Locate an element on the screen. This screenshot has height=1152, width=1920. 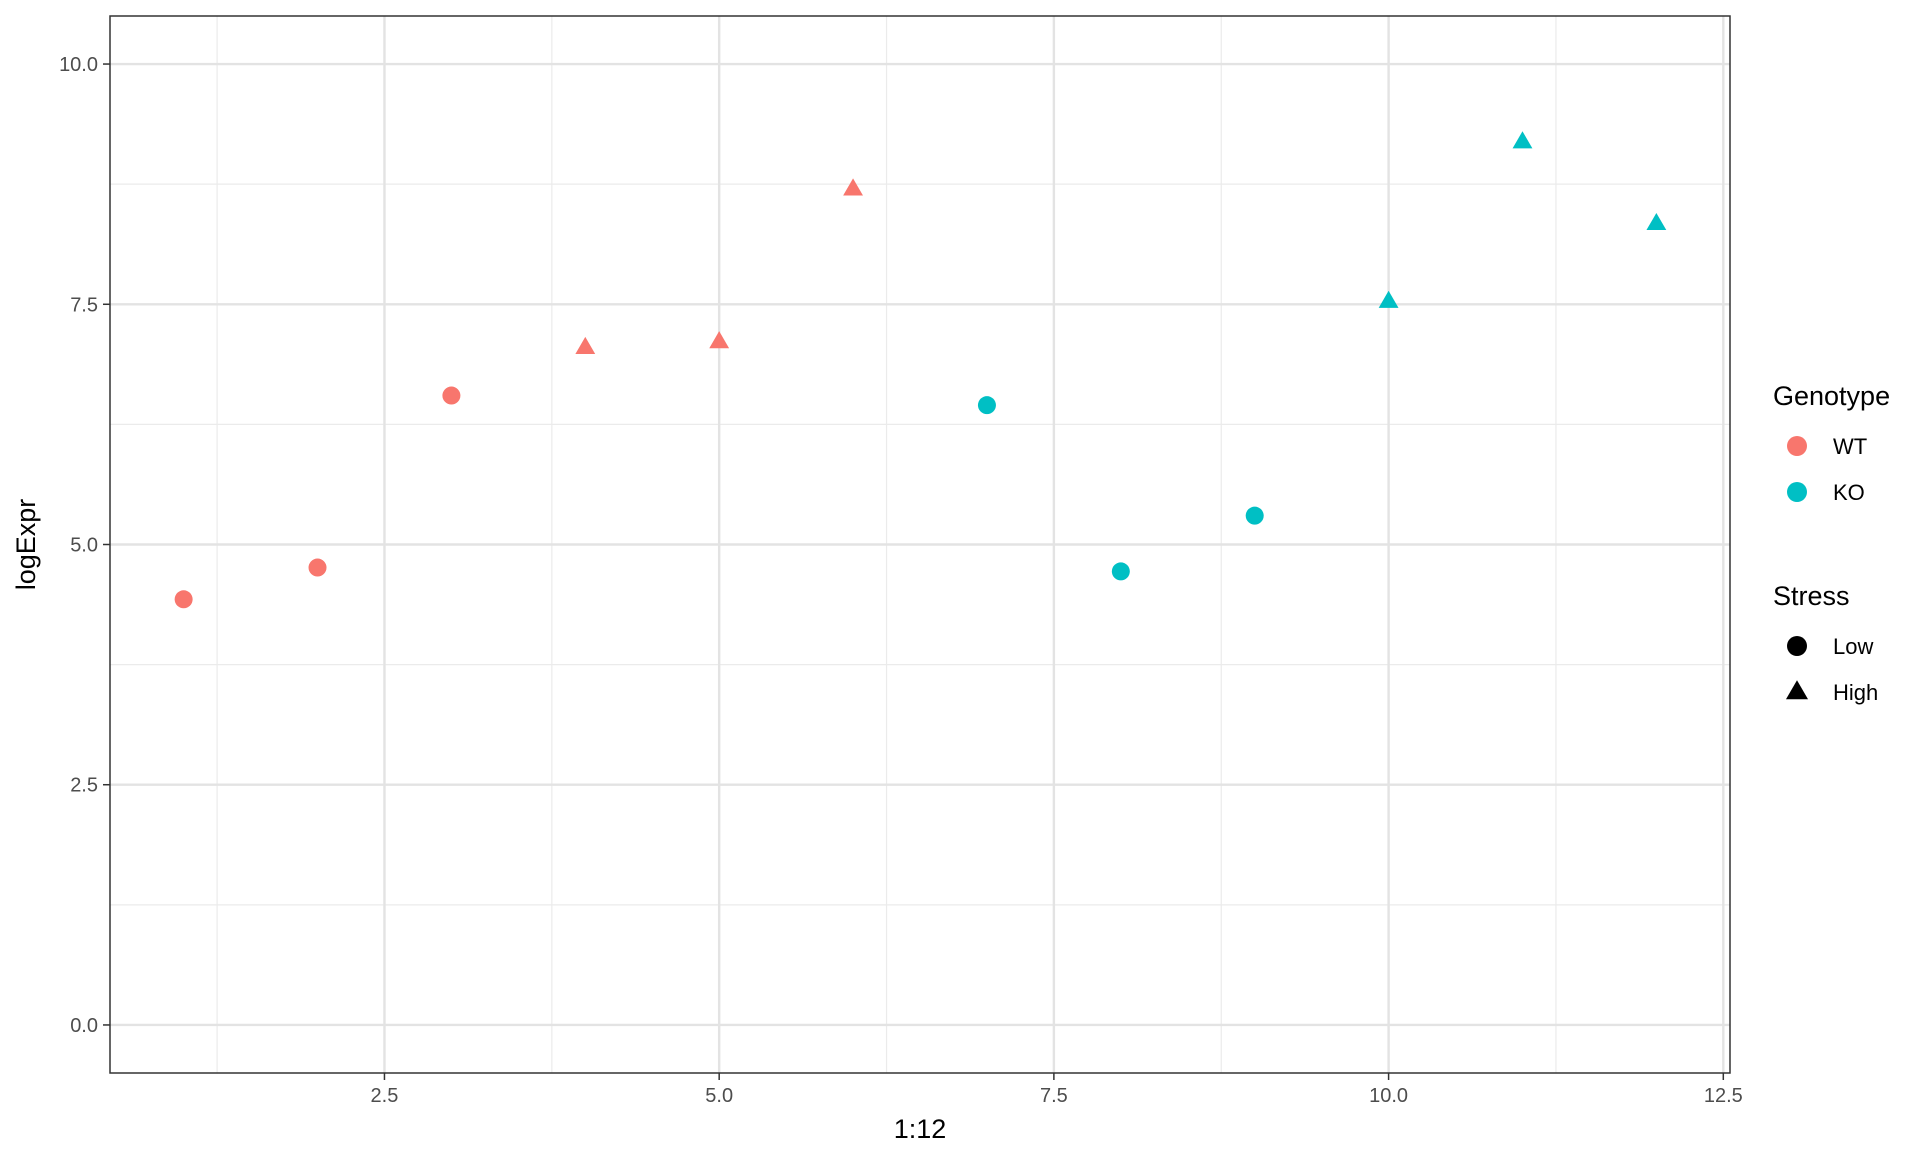
legend-label: WT is located at coordinates (1850, 446).